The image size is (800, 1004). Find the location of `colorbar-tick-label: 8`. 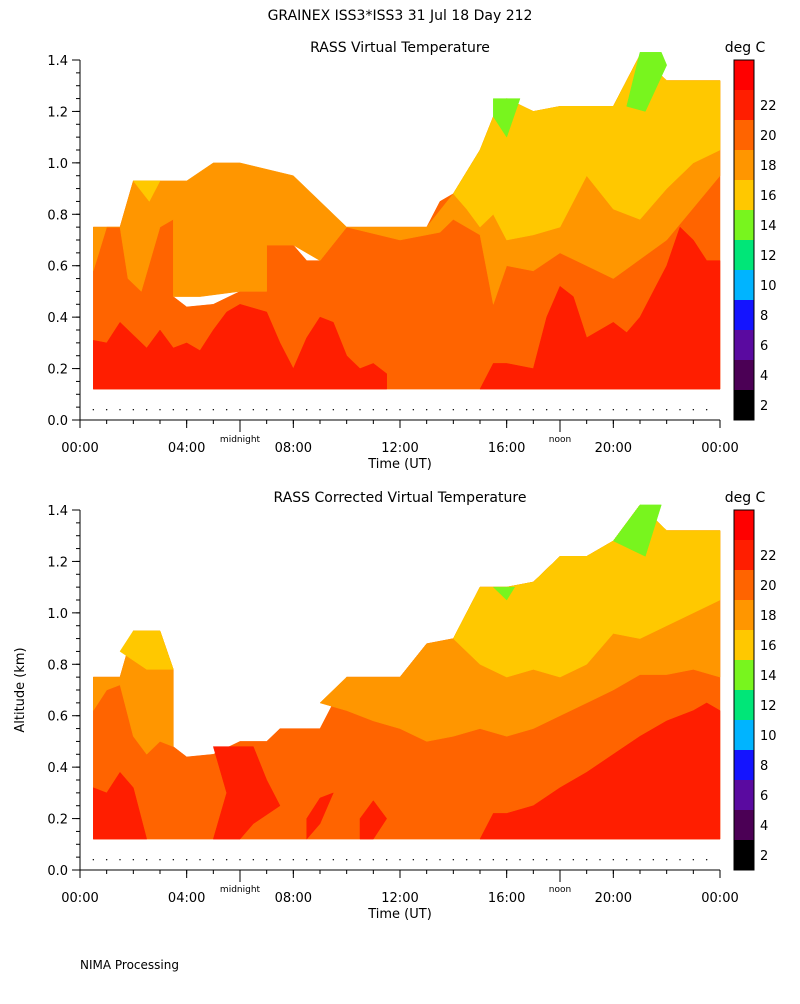

colorbar-tick-label: 8 is located at coordinates (764, 766).